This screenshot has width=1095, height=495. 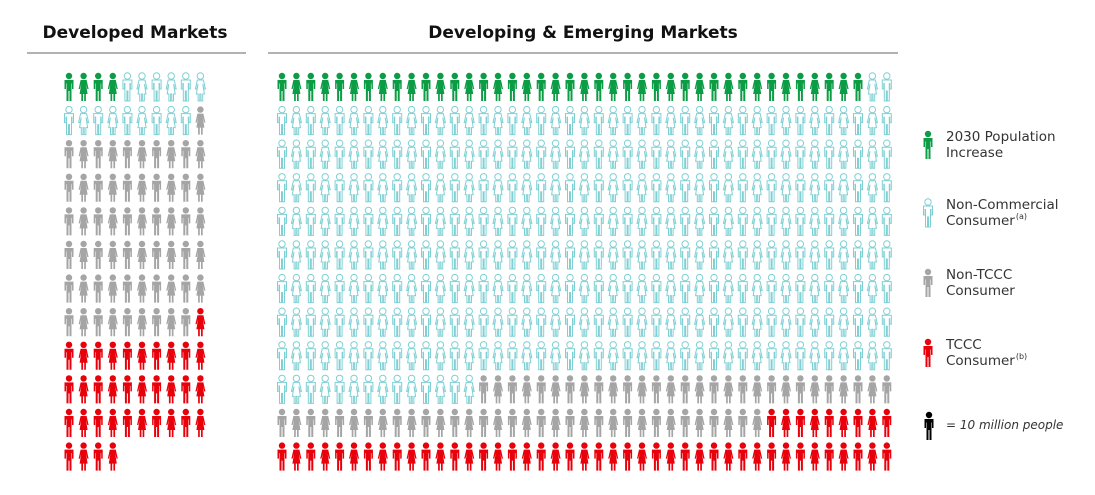 I want to click on legend-label: TCCC, so click(x=963, y=345).